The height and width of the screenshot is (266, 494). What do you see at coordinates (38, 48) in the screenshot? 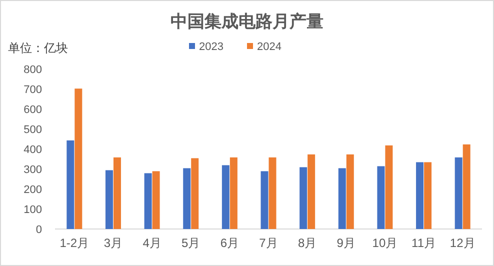
I see `text: 单位：亿块` at bounding box center [38, 48].